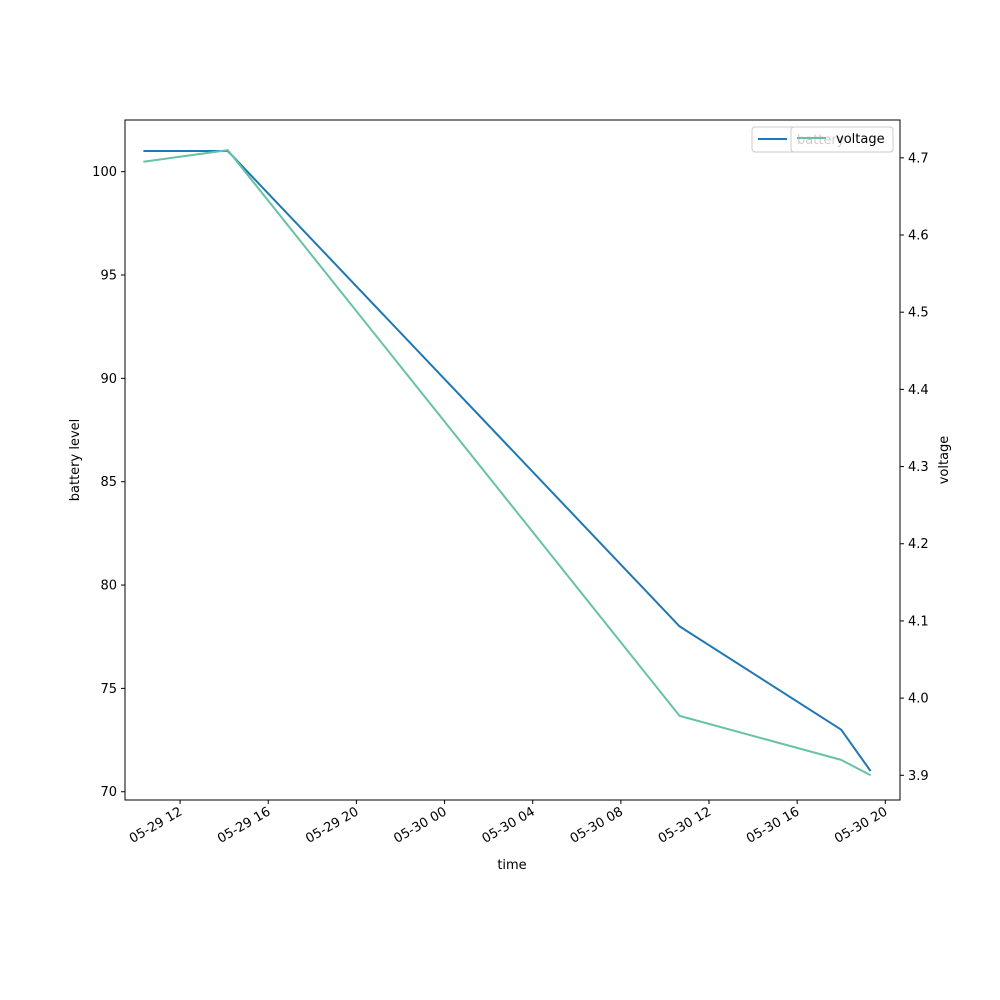 The height and width of the screenshot is (1000, 1000). I want to click on right-y-axis: 3.9 4.0 4.1 4.2 4.3 4.4 4.5 4.6 4.7, so click(914, 467).